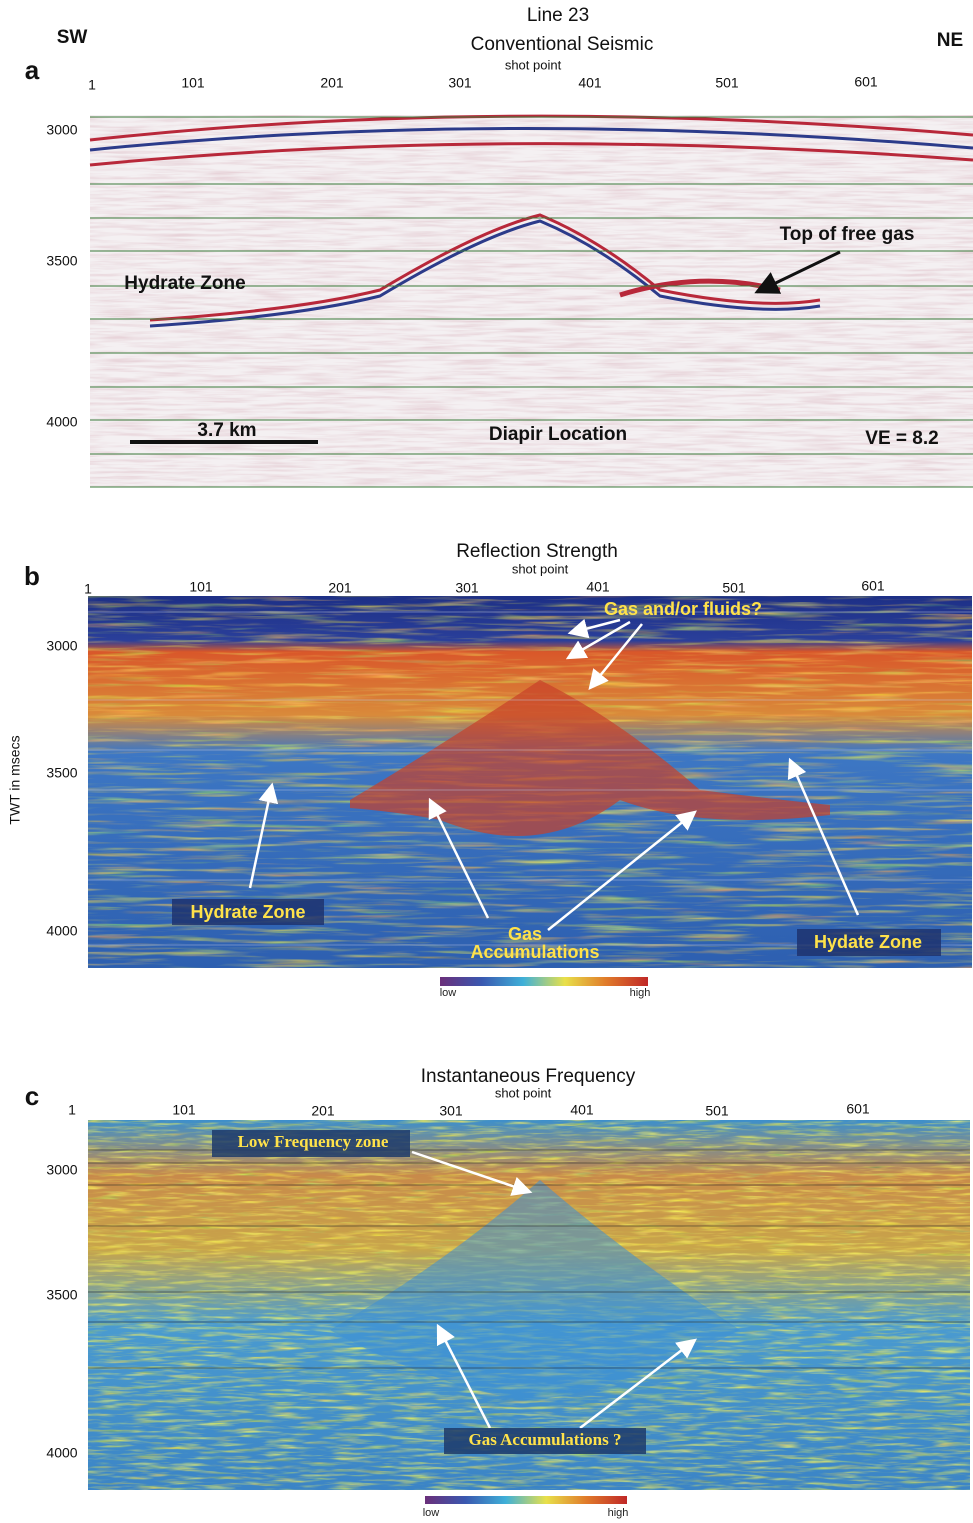  I want to click on direction-right: NE, so click(950, 40).